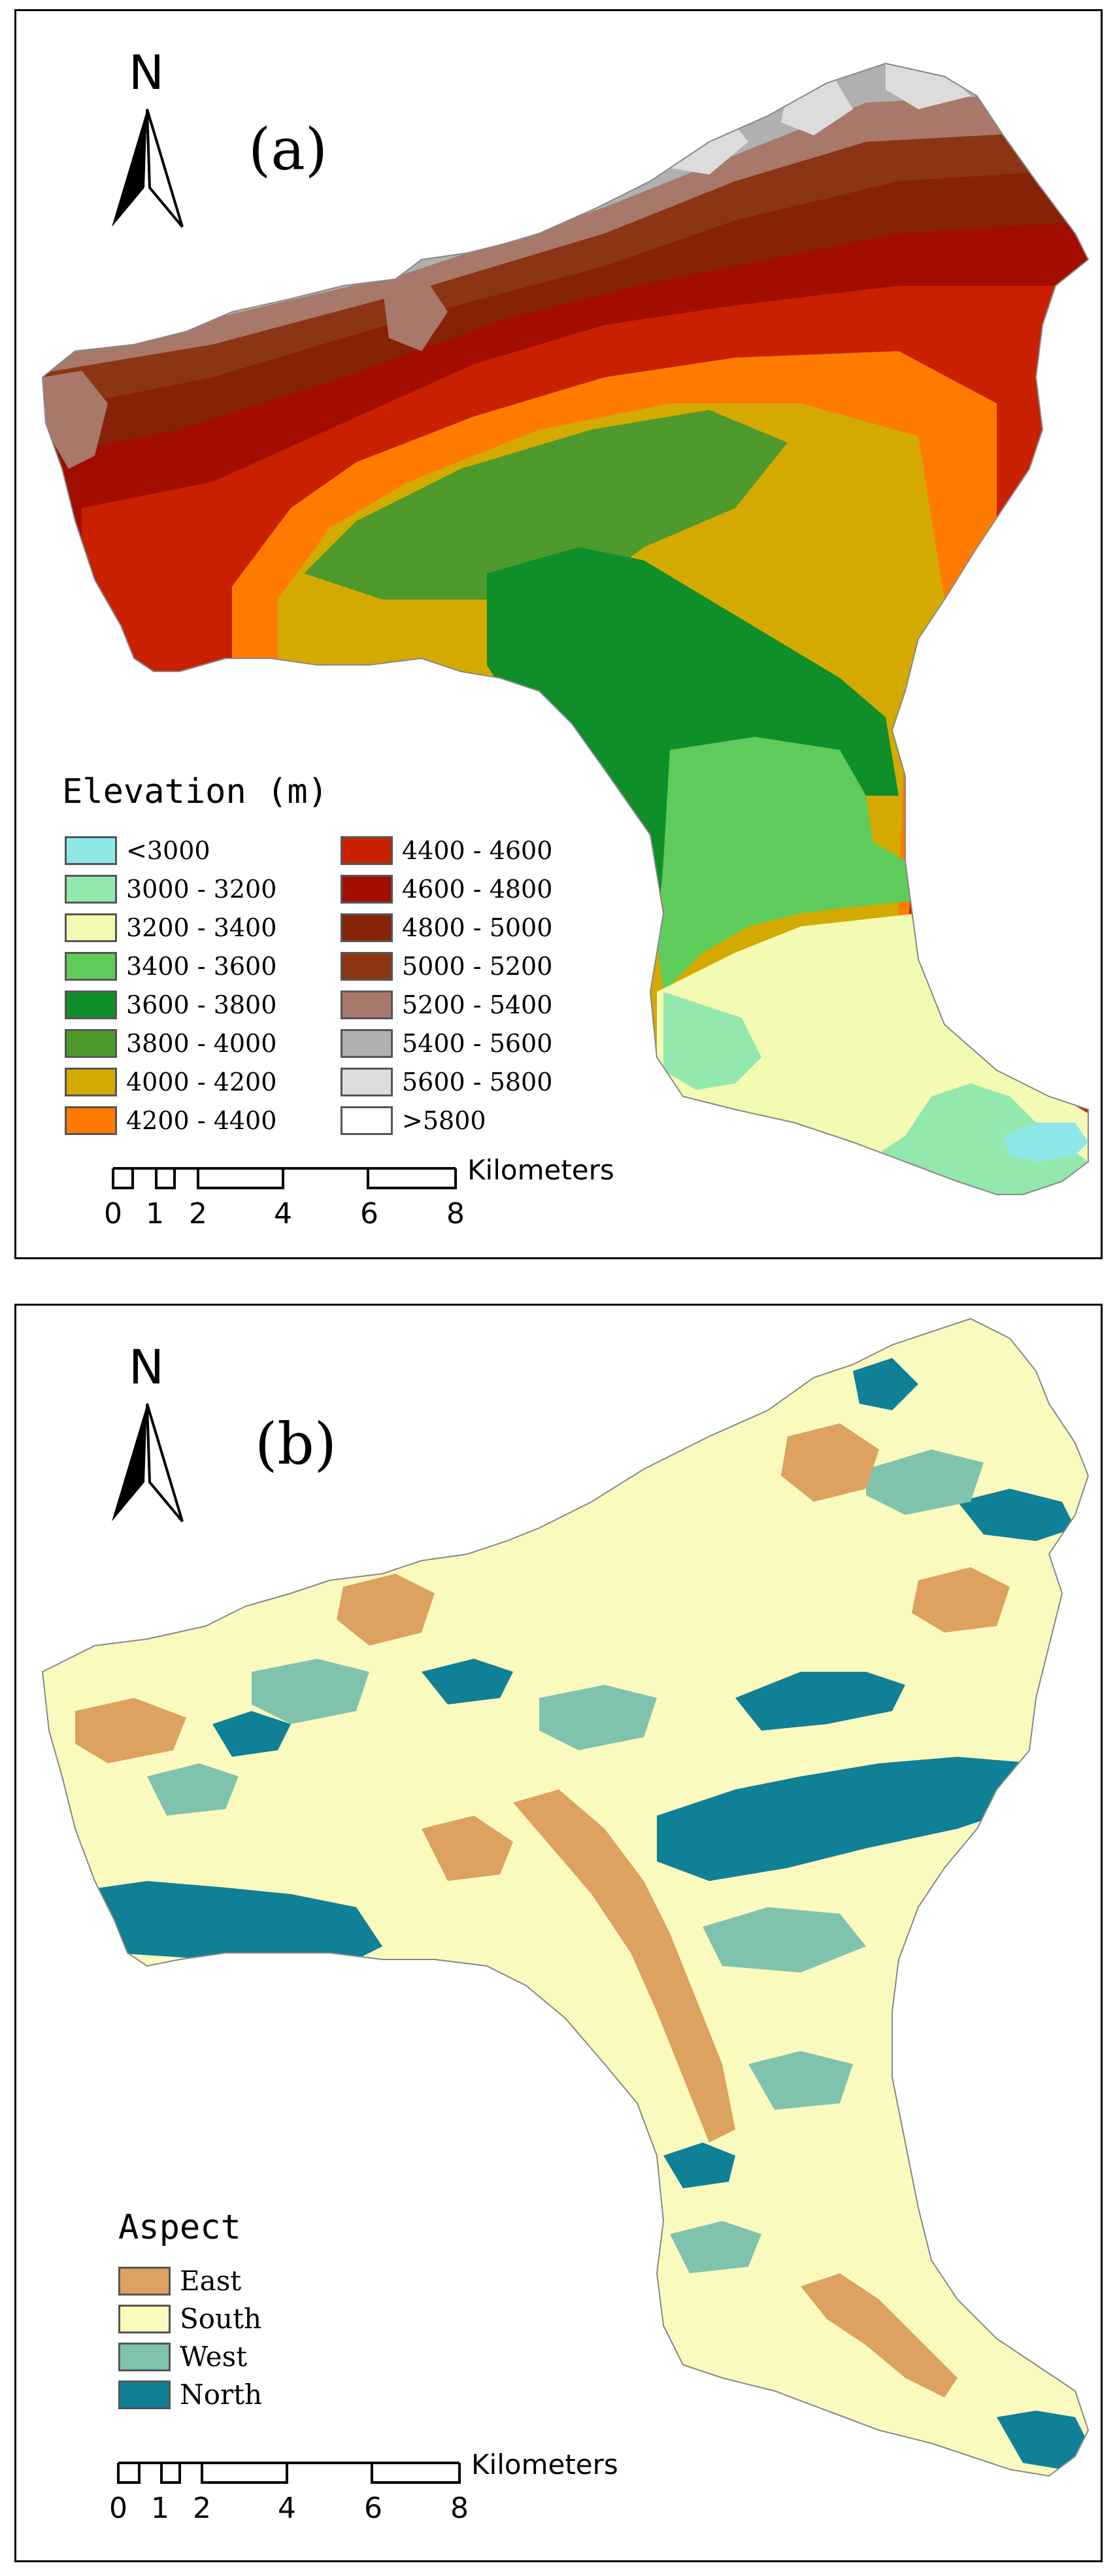  Describe the element at coordinates (179, 2227) in the screenshot. I see `legend-title: Aspect` at that location.